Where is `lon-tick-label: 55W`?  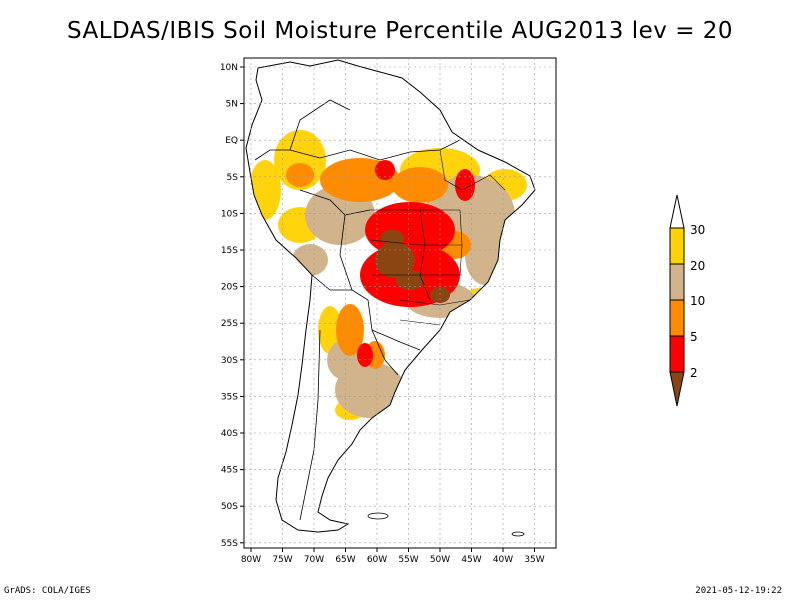
lon-tick-label: 55W is located at coordinates (408, 560).